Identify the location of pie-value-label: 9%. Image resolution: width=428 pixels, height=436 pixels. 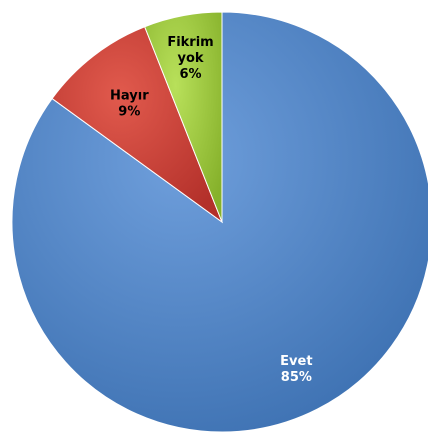
(129, 112).